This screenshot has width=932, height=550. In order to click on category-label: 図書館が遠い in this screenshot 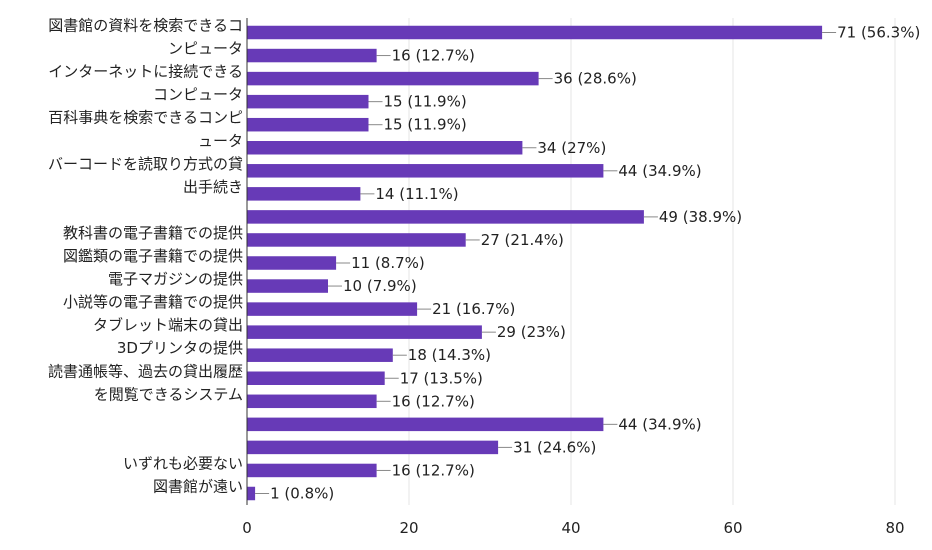, I will do `click(198, 487)`.